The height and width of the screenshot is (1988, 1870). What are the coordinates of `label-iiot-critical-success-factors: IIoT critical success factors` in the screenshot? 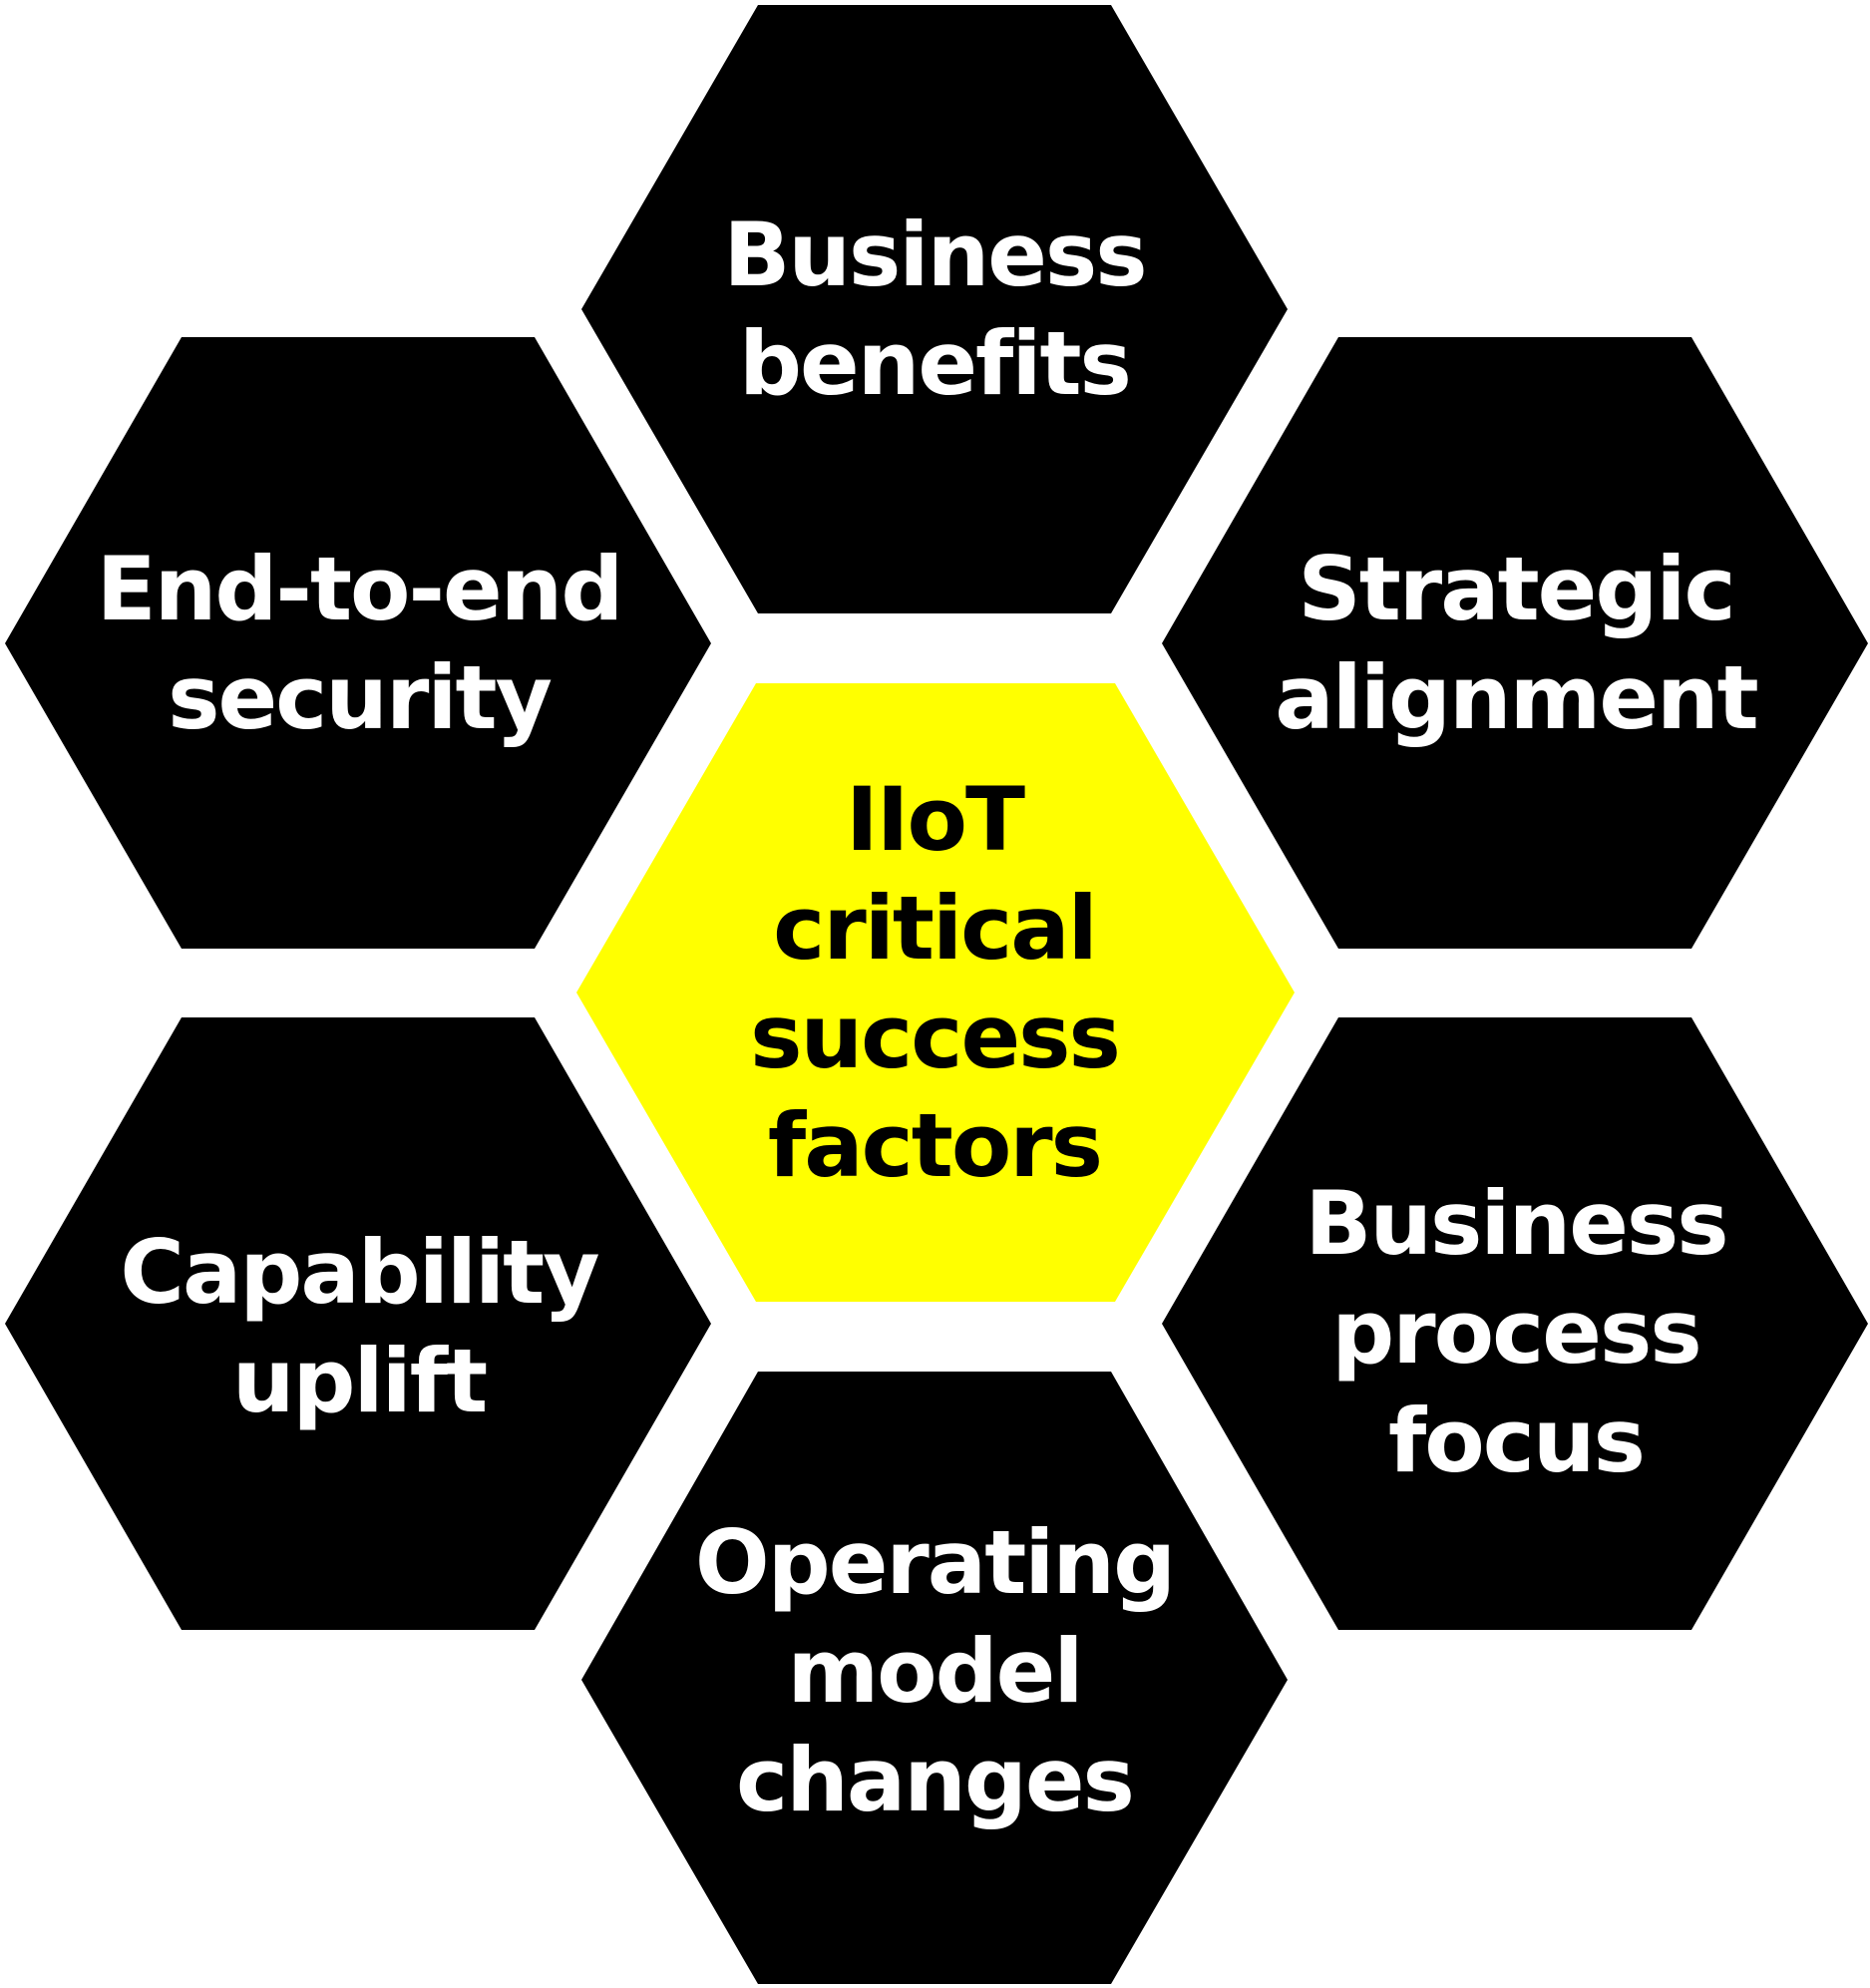 It's located at (935, 982).